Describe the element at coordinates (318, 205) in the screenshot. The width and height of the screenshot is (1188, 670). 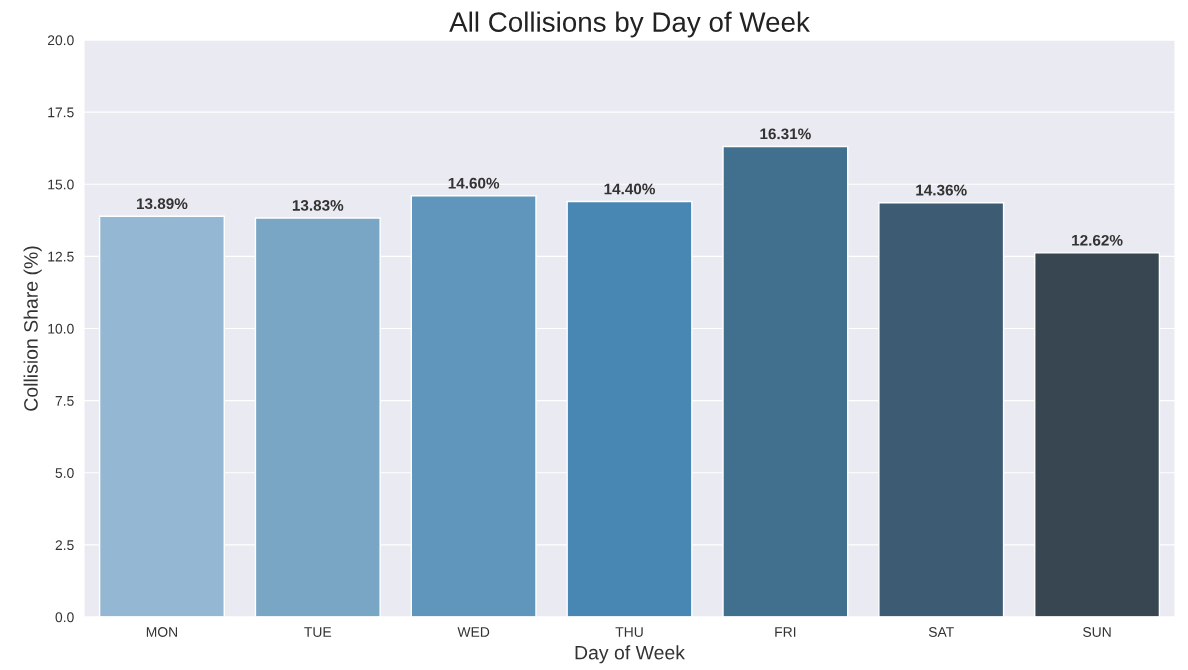
I see `data-label: 13.83%` at that location.